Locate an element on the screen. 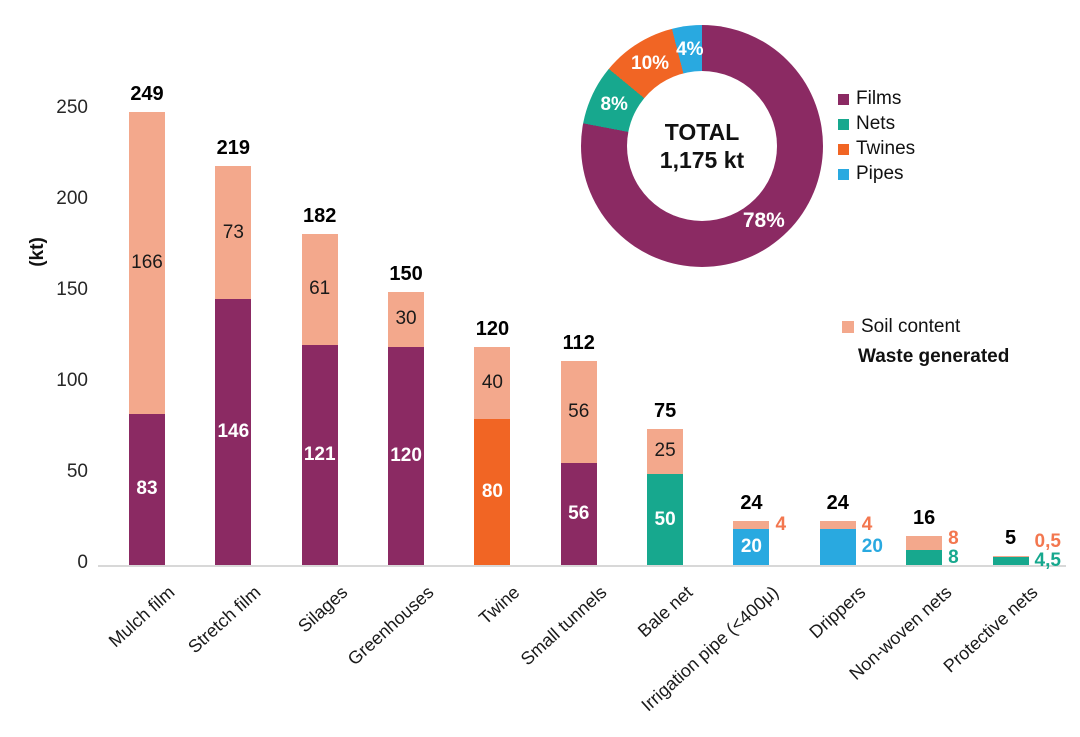  donut-segment-label-pipes: 4% is located at coordinates (690, 49).